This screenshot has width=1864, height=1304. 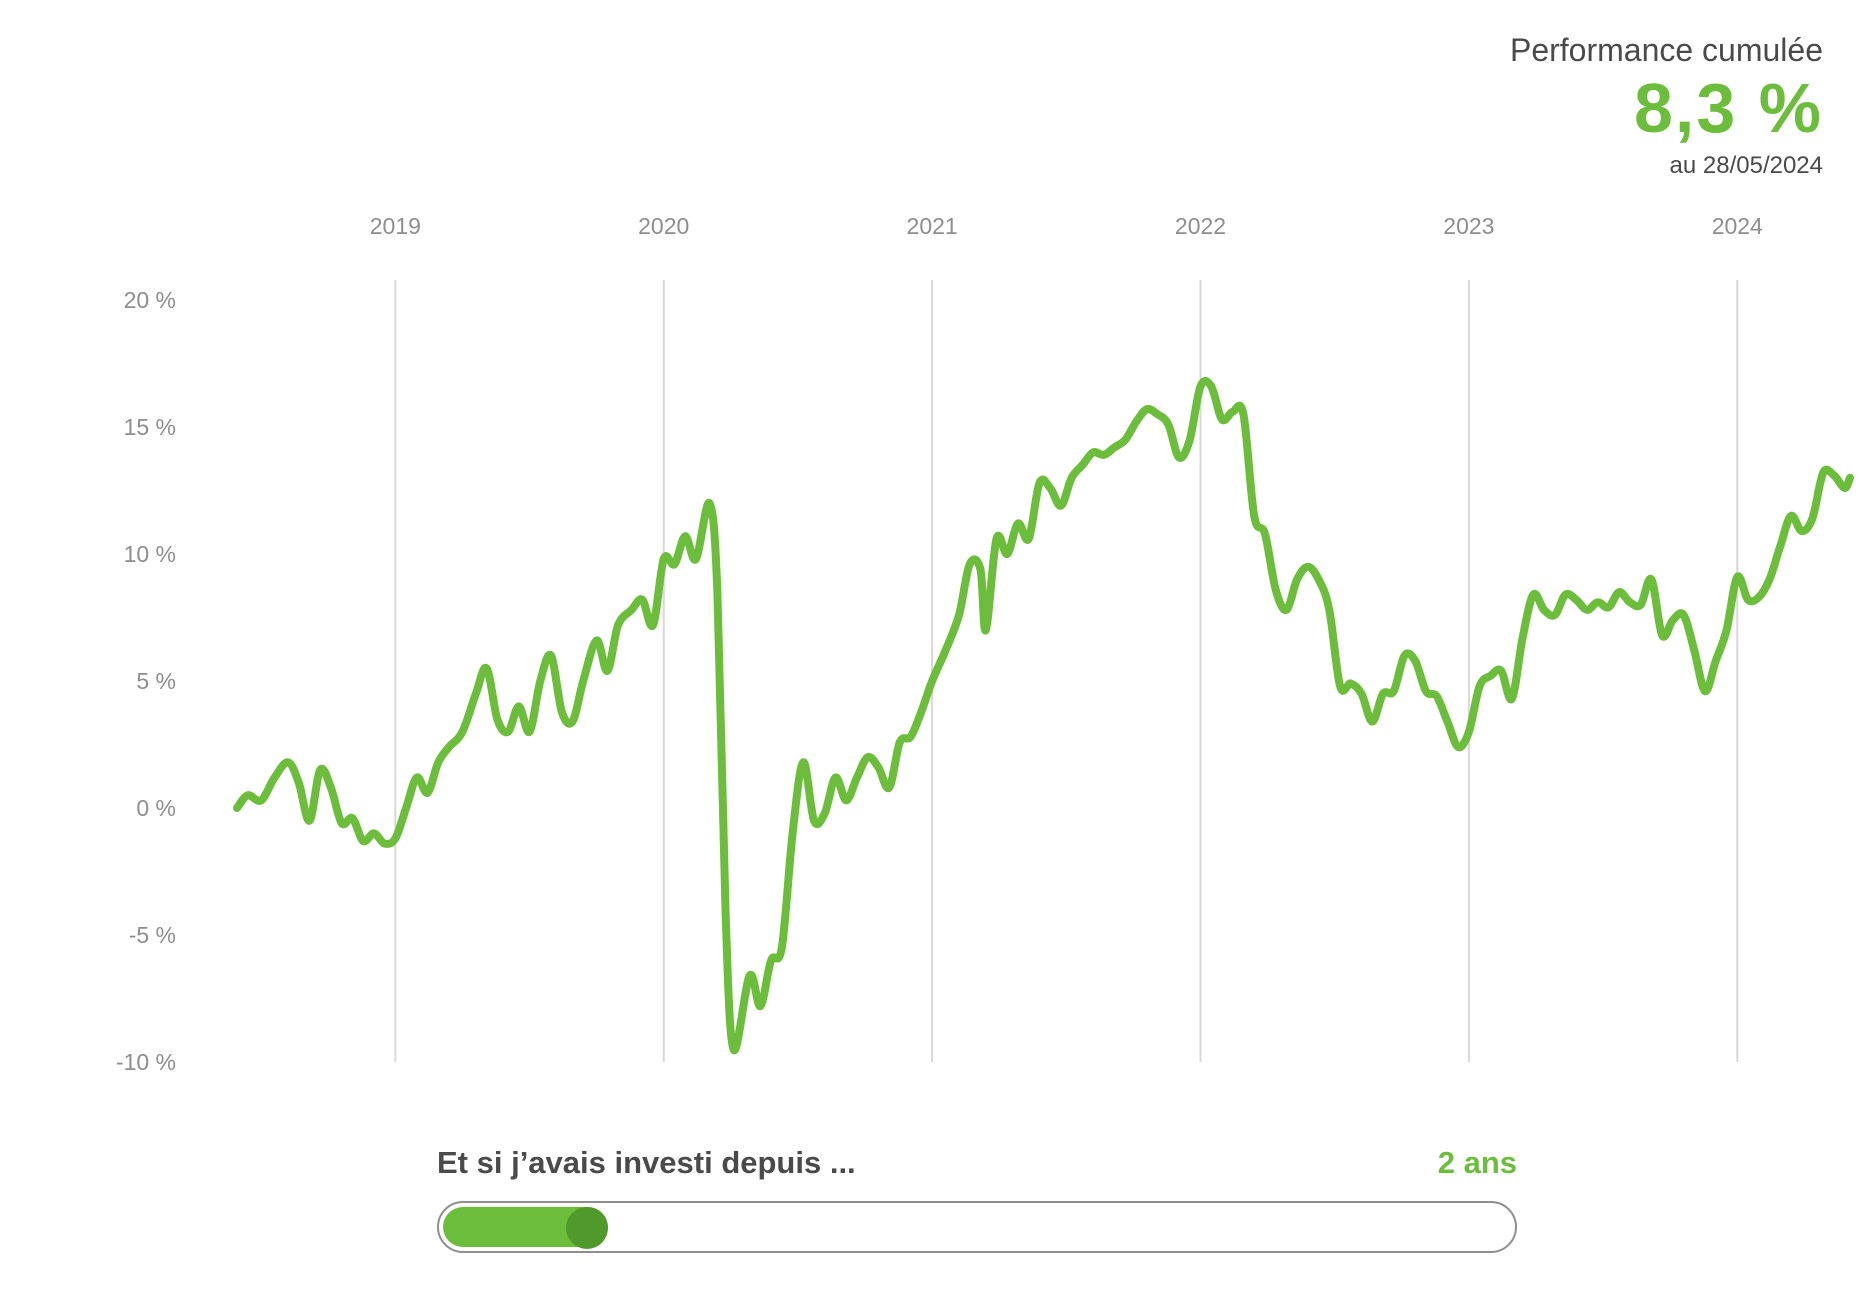 I want to click on investment-period-control: Et si j’avais investi depuis ... 2 ans, so click(x=977, y=1199).